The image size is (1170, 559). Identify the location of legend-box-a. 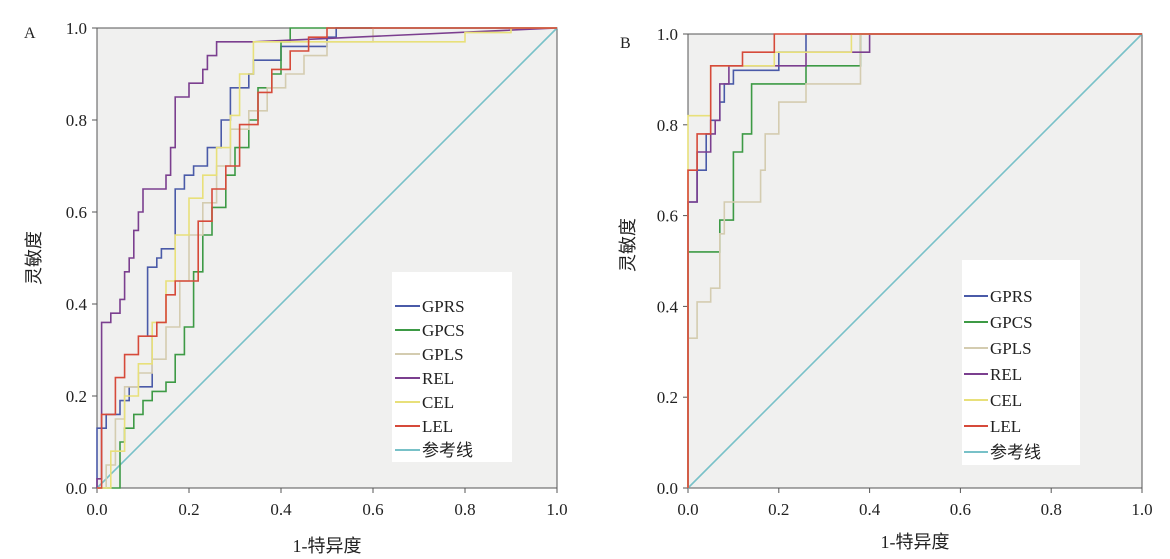
(452, 367).